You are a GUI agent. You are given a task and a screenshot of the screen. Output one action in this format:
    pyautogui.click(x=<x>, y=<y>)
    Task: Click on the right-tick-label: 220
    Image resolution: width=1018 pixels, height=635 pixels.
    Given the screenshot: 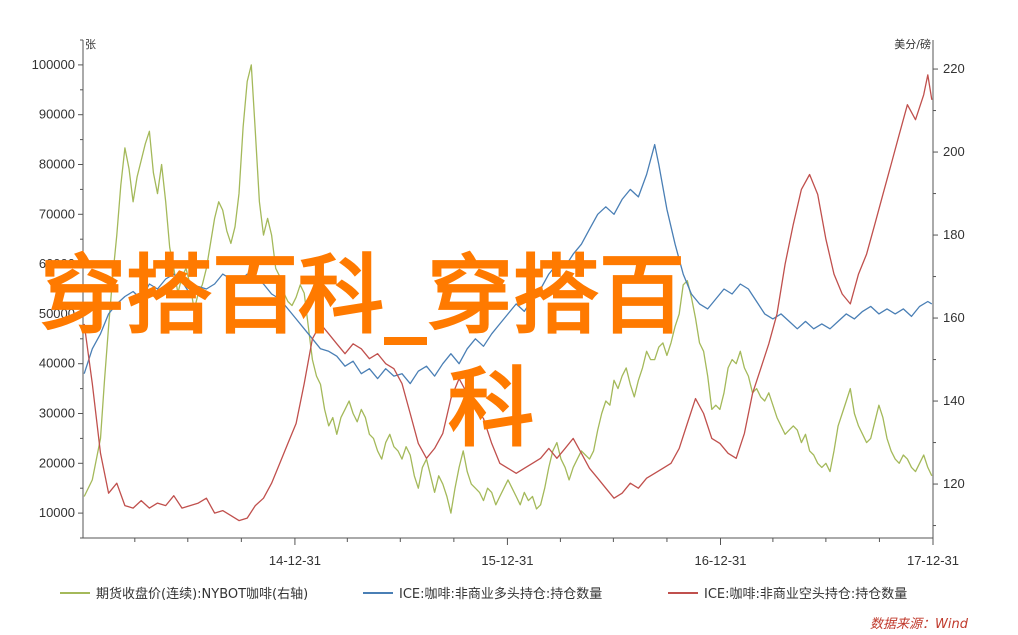 What is the action you would take?
    pyautogui.click(x=954, y=68)
    